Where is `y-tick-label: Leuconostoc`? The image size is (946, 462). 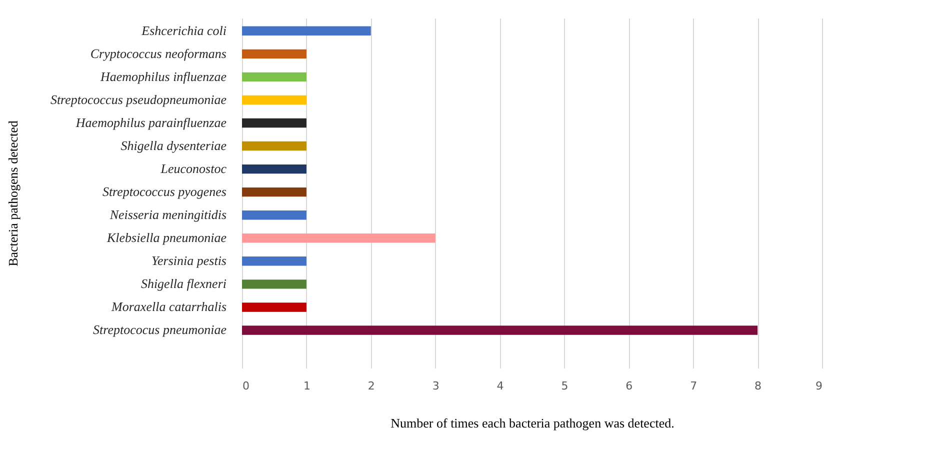 y-tick-label: Leuconostoc is located at coordinates (193, 168).